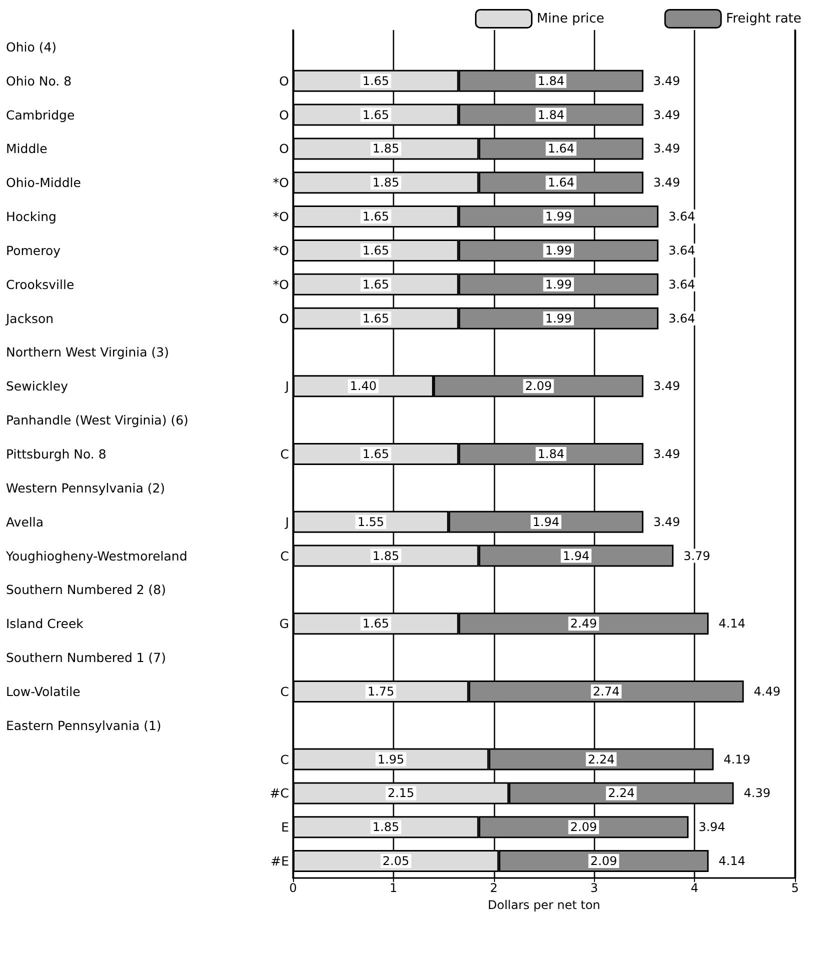 Image resolution: width=816 pixels, height=969 pixels. I want to click on y-tick-label: Cambridge, so click(40, 114).